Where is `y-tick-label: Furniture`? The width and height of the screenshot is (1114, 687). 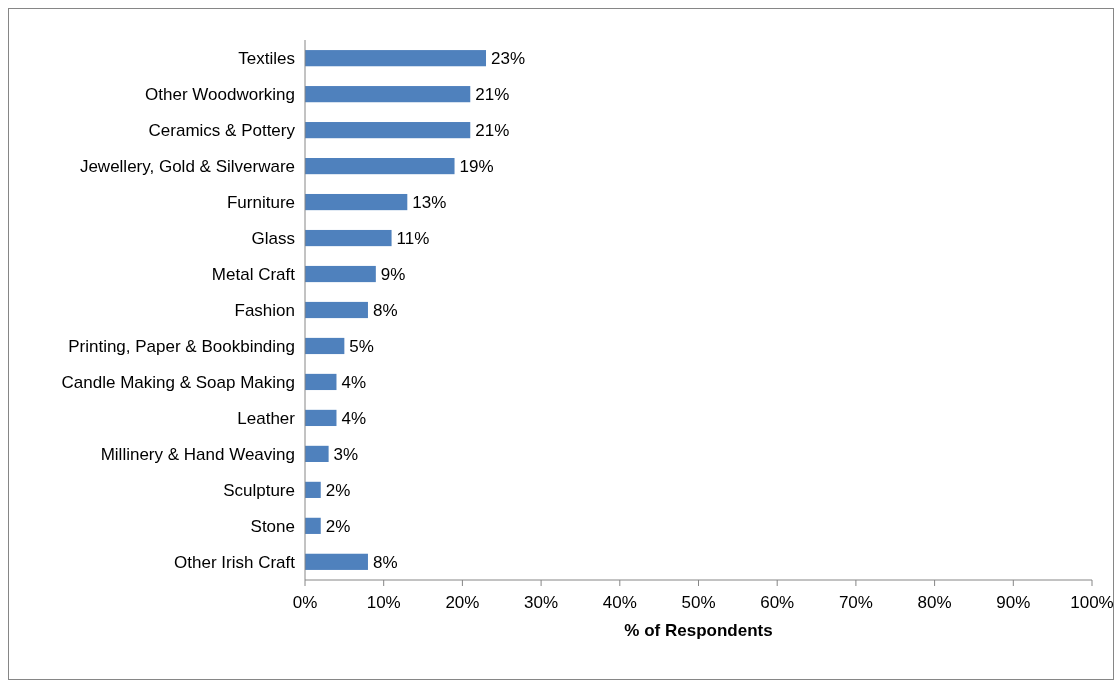
y-tick-label: Furniture is located at coordinates (260, 203).